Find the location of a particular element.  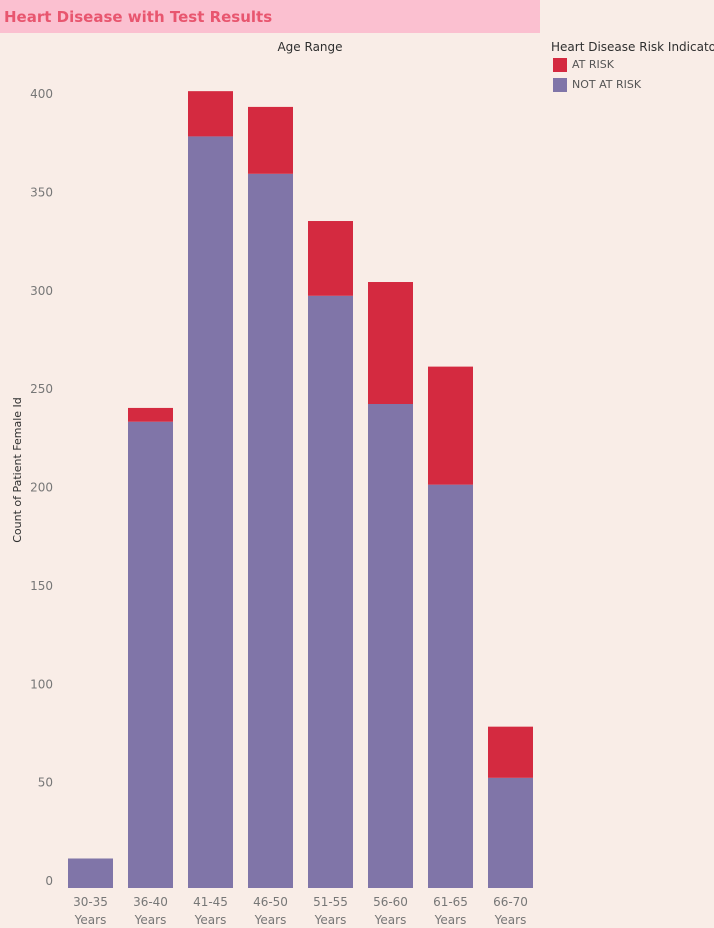

title-bar: Heart Disease with Test Results is located at coordinates (270, 16).